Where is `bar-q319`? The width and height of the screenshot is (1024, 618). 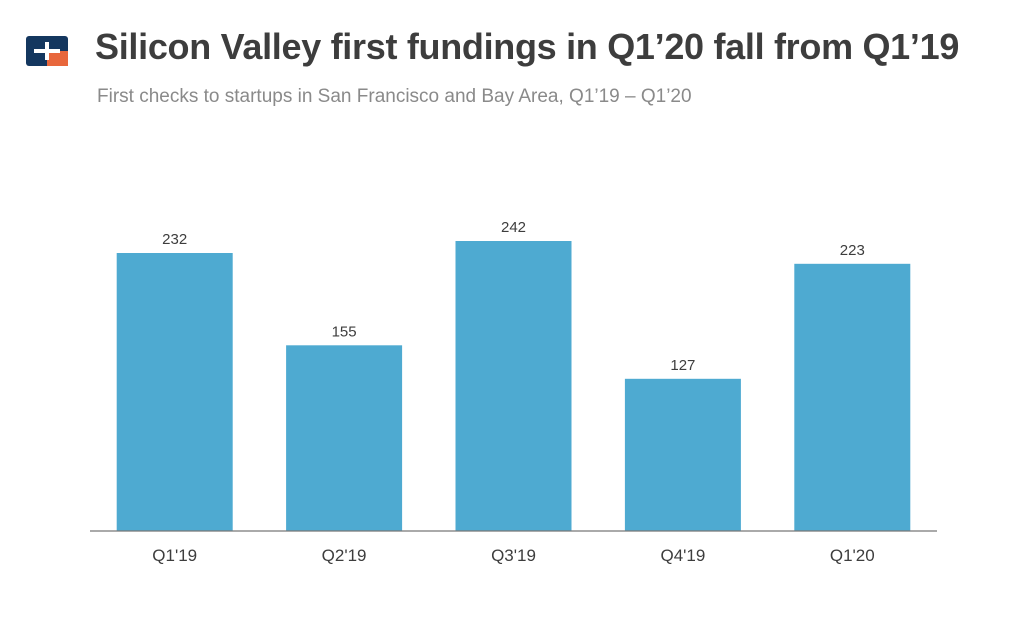 bar-q319 is located at coordinates (513, 386).